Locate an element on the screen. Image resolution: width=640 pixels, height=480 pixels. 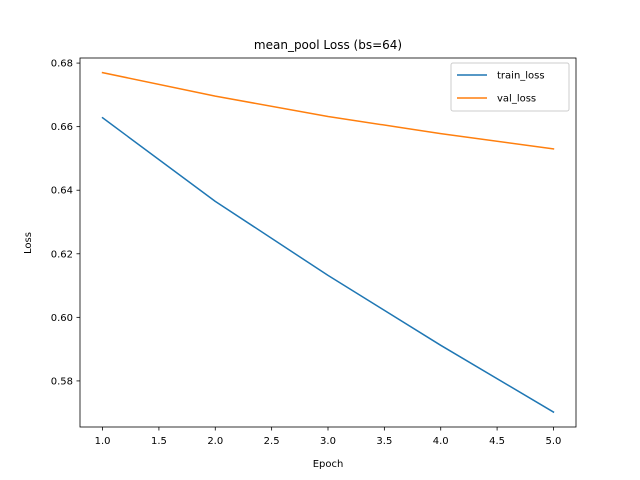
y-tick-label: 0.68 is located at coordinates (62, 64).